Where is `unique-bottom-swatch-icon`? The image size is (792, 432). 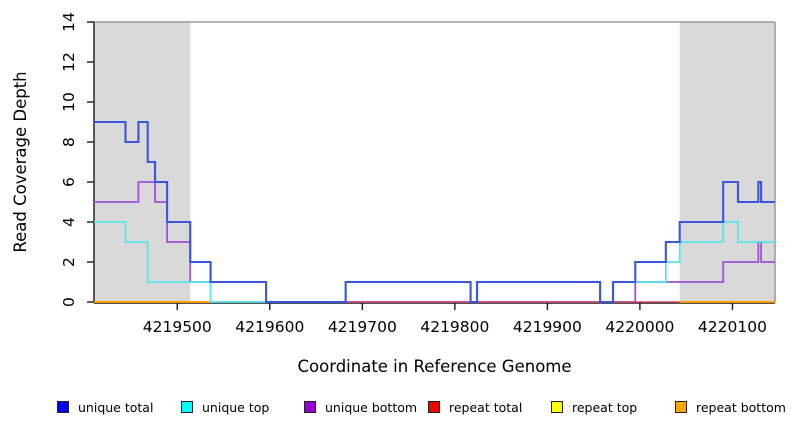
unique-bottom-swatch-icon is located at coordinates (310, 407).